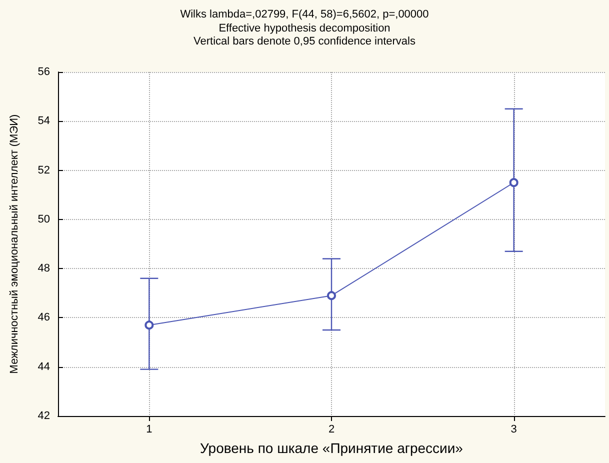  What do you see at coordinates (44, 170) in the screenshot?
I see `y-tick-label: 52` at bounding box center [44, 170].